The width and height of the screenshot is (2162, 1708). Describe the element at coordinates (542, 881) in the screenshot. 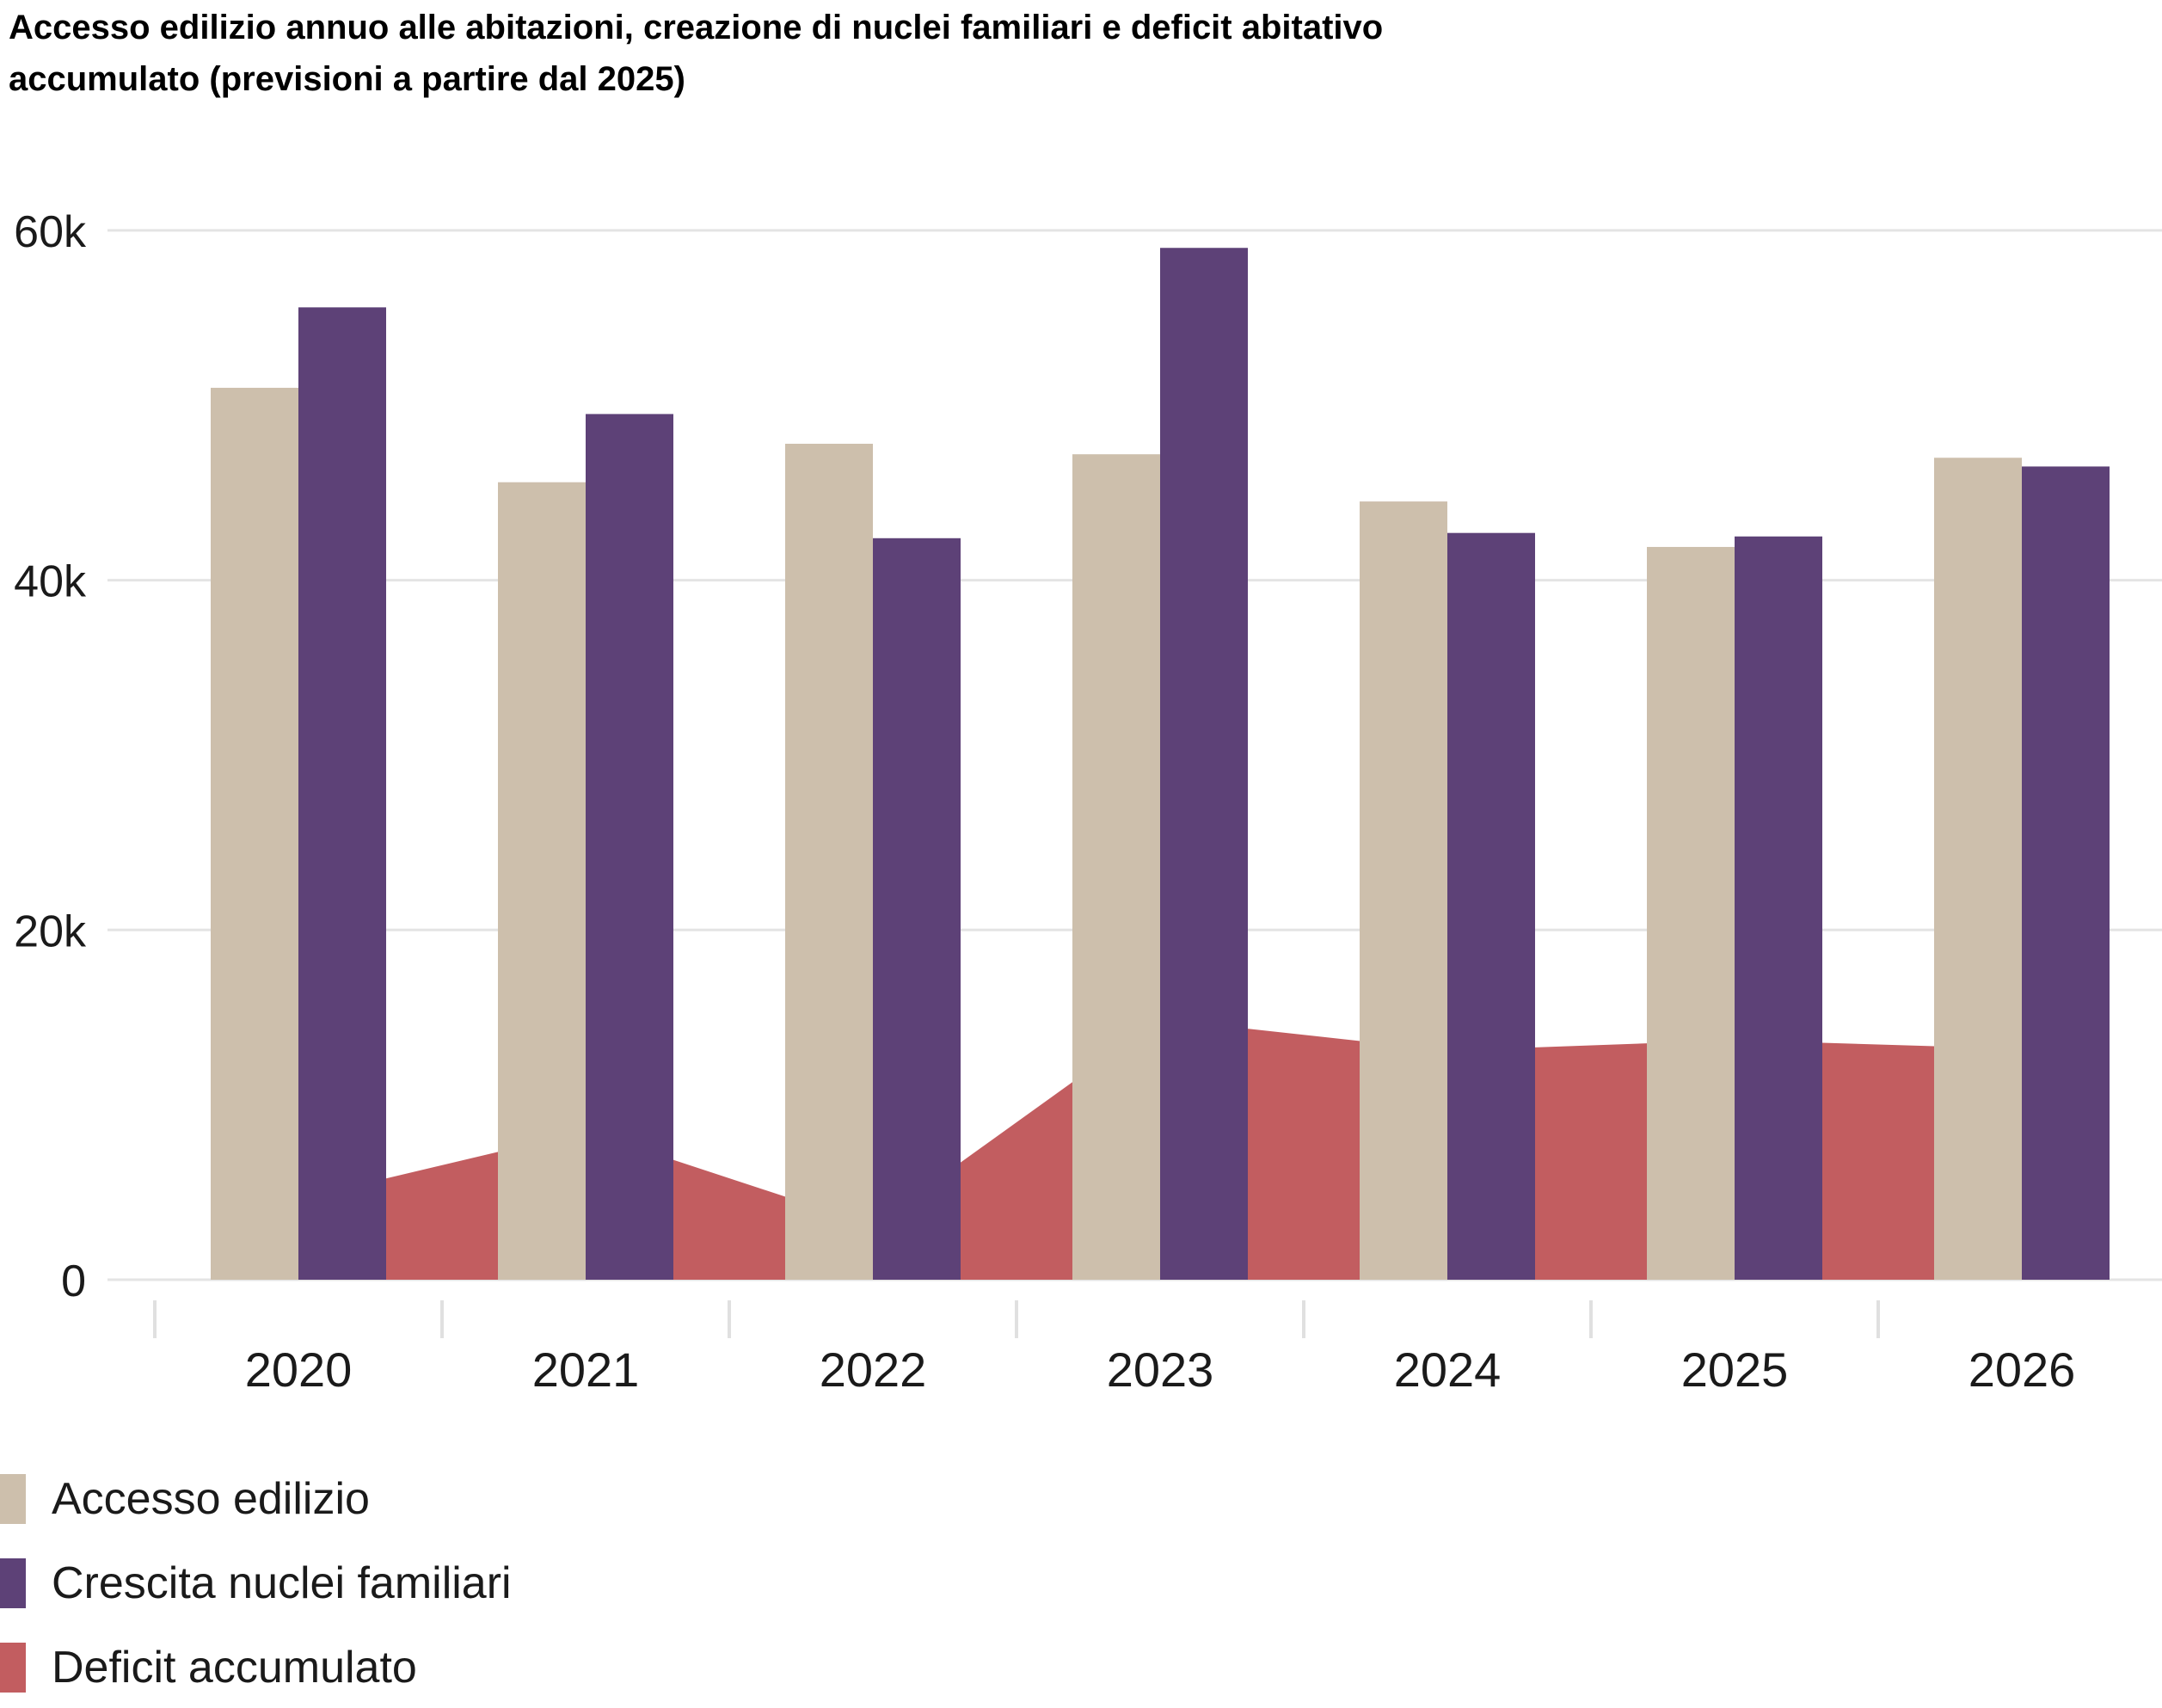

I see `bar-accesso-edilizio-2021` at that location.